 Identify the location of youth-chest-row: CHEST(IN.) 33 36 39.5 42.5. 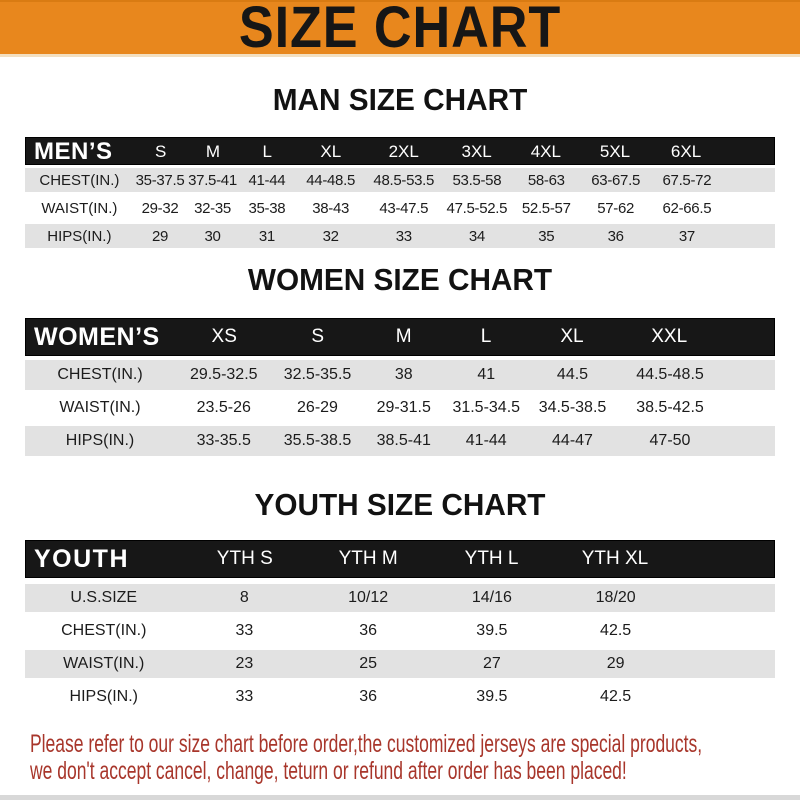
(400, 631).